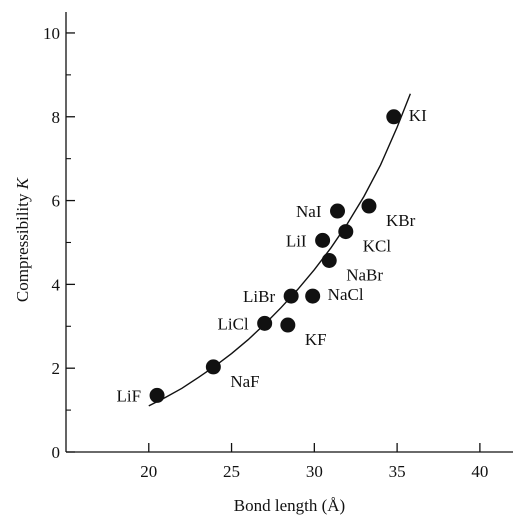 The image size is (522, 522). What do you see at coordinates (51, 33) in the screenshot?
I see `y-tick-label: 10` at bounding box center [51, 33].